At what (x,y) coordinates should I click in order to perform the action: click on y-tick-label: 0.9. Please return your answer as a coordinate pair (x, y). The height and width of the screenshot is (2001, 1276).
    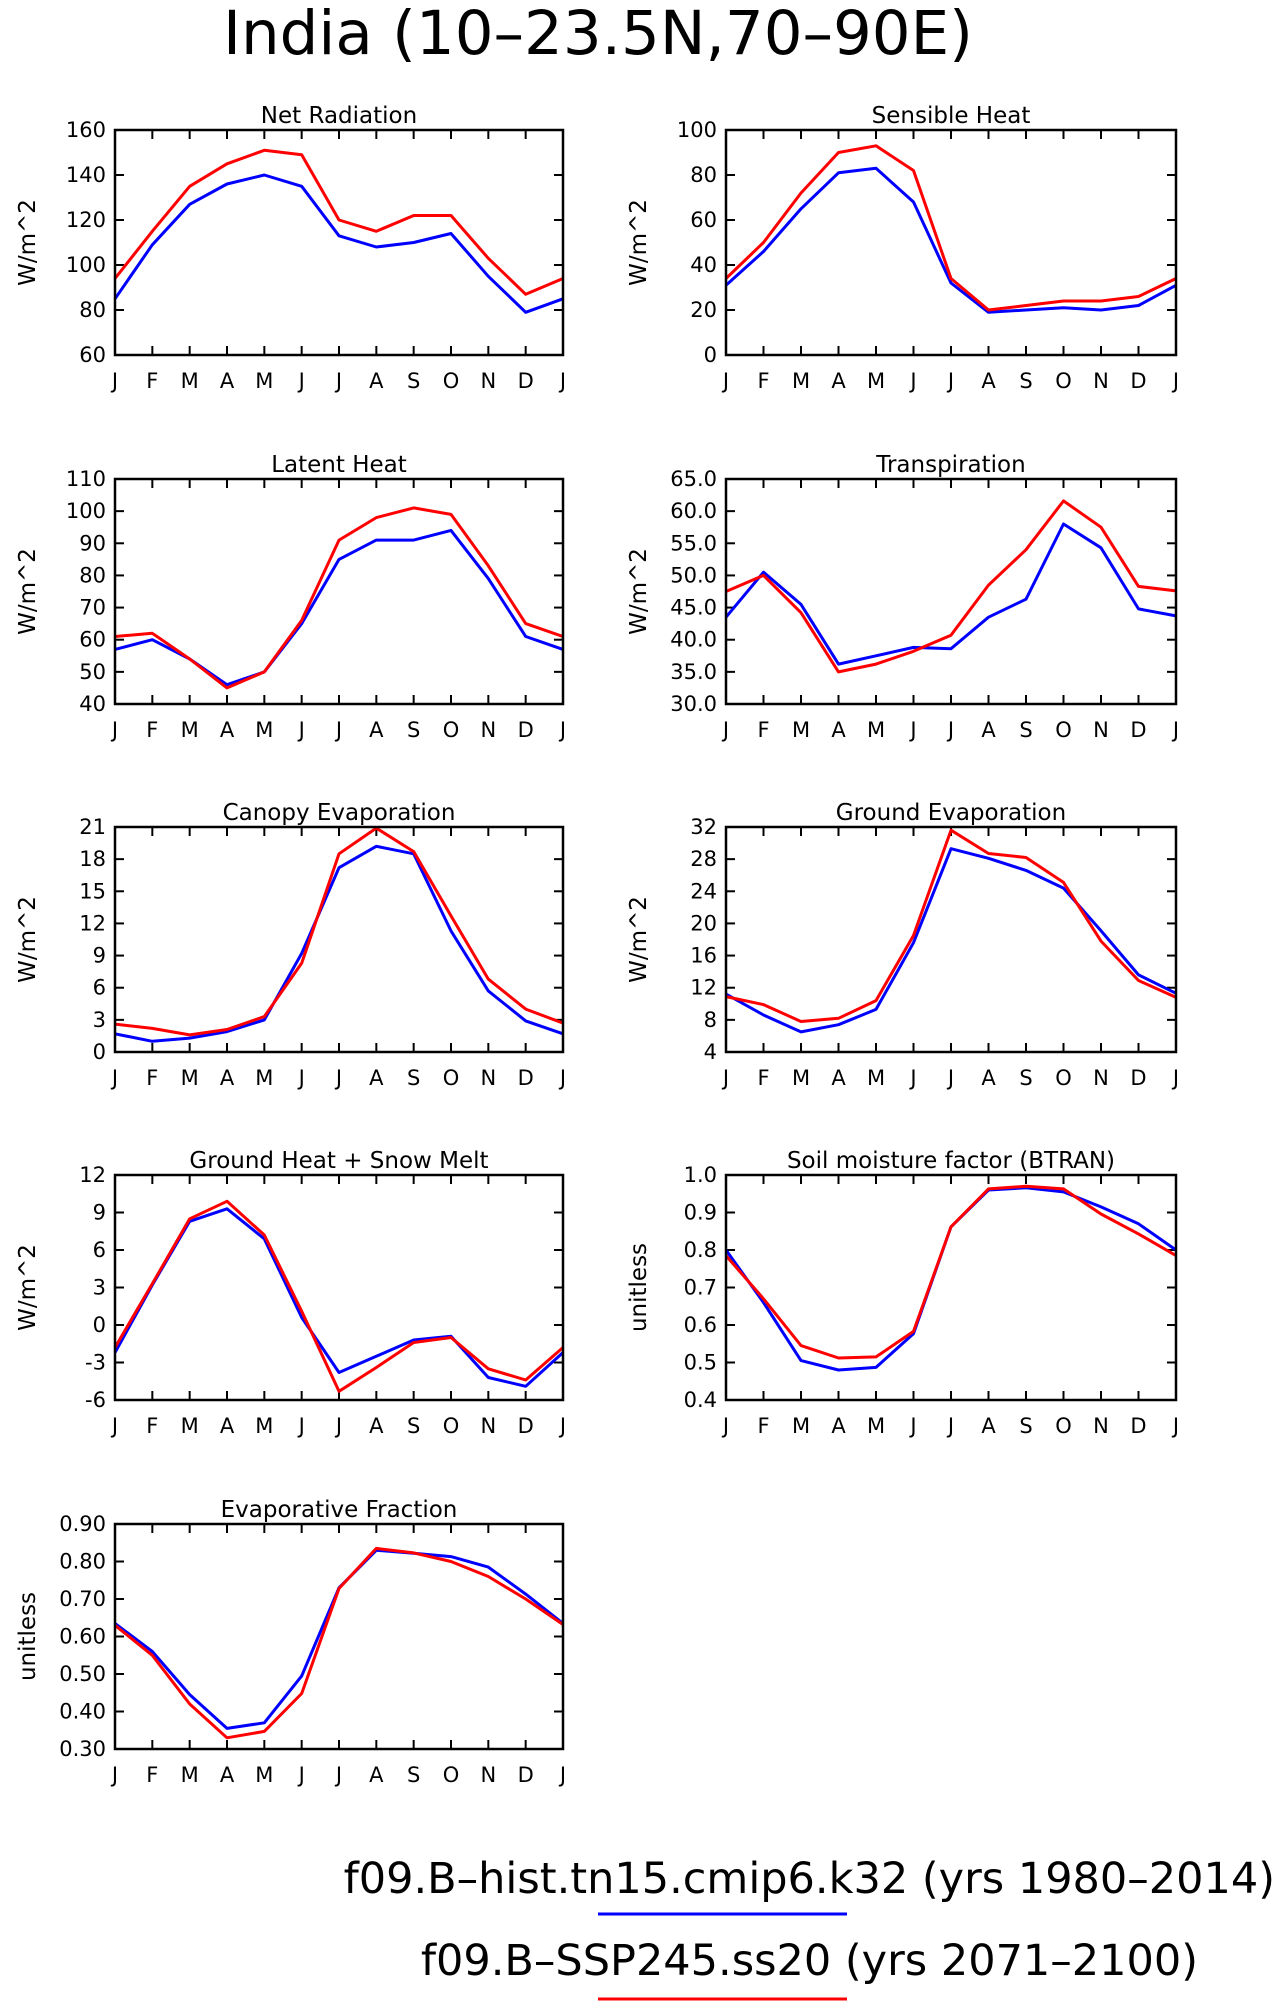
    Looking at the image, I should click on (700, 1213).